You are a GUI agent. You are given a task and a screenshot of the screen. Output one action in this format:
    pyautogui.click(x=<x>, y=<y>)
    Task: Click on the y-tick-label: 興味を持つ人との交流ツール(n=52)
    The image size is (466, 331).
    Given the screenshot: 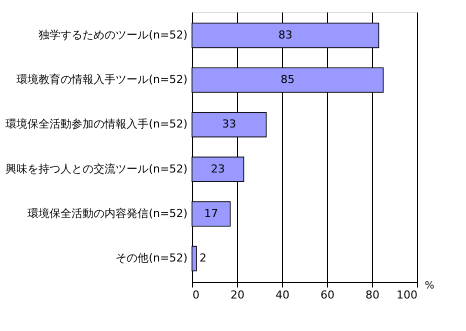 What is the action you would take?
    pyautogui.click(x=97, y=169)
    